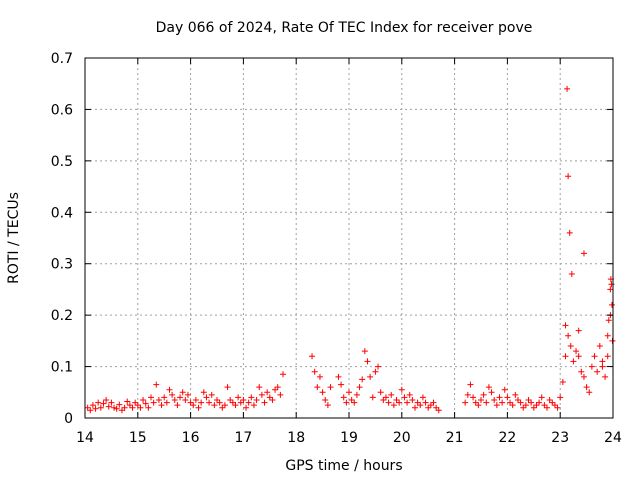  I want to click on y-tick-label: 0.7, so click(62, 59).